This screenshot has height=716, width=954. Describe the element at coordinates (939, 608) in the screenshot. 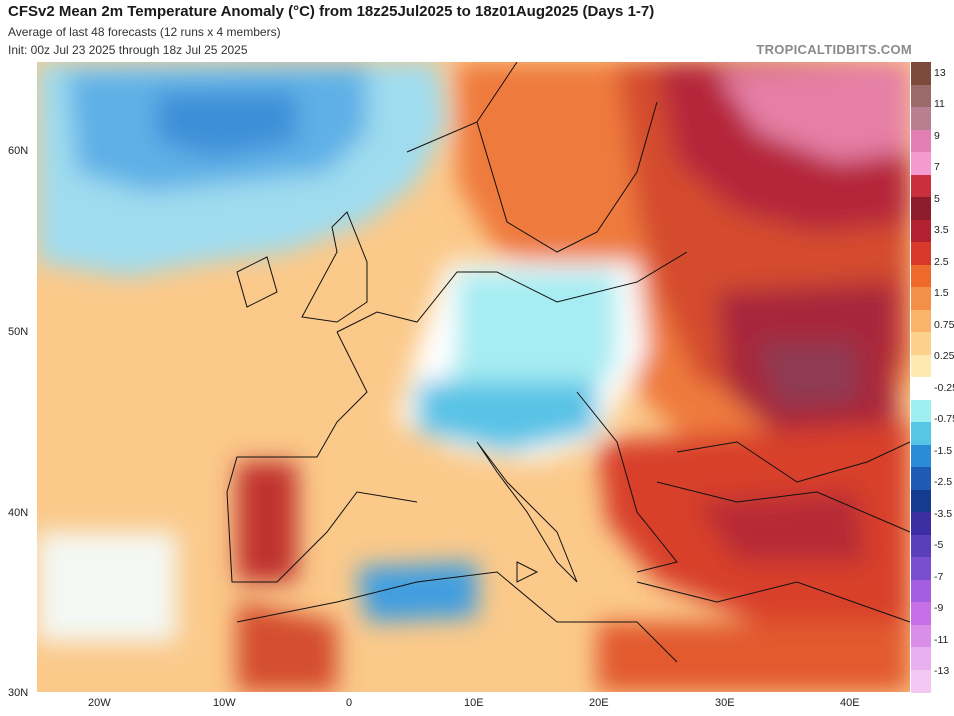

I see `colorbar-tick-label: -9` at that location.